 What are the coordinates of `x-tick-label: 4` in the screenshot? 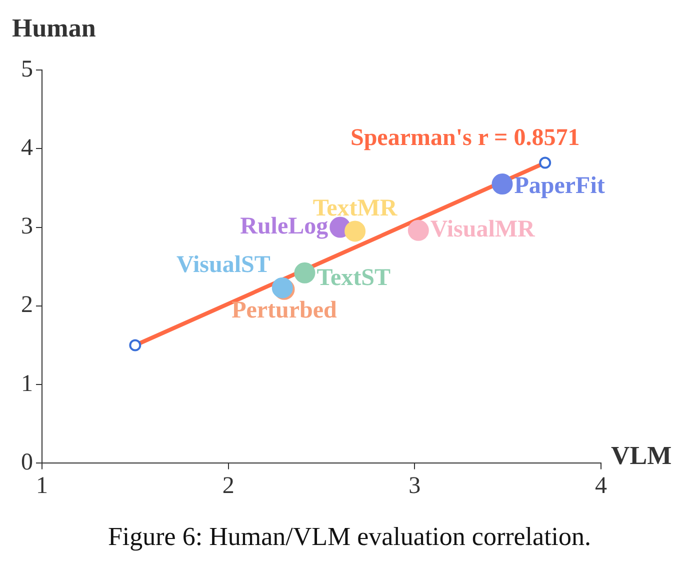 It's located at (601, 485).